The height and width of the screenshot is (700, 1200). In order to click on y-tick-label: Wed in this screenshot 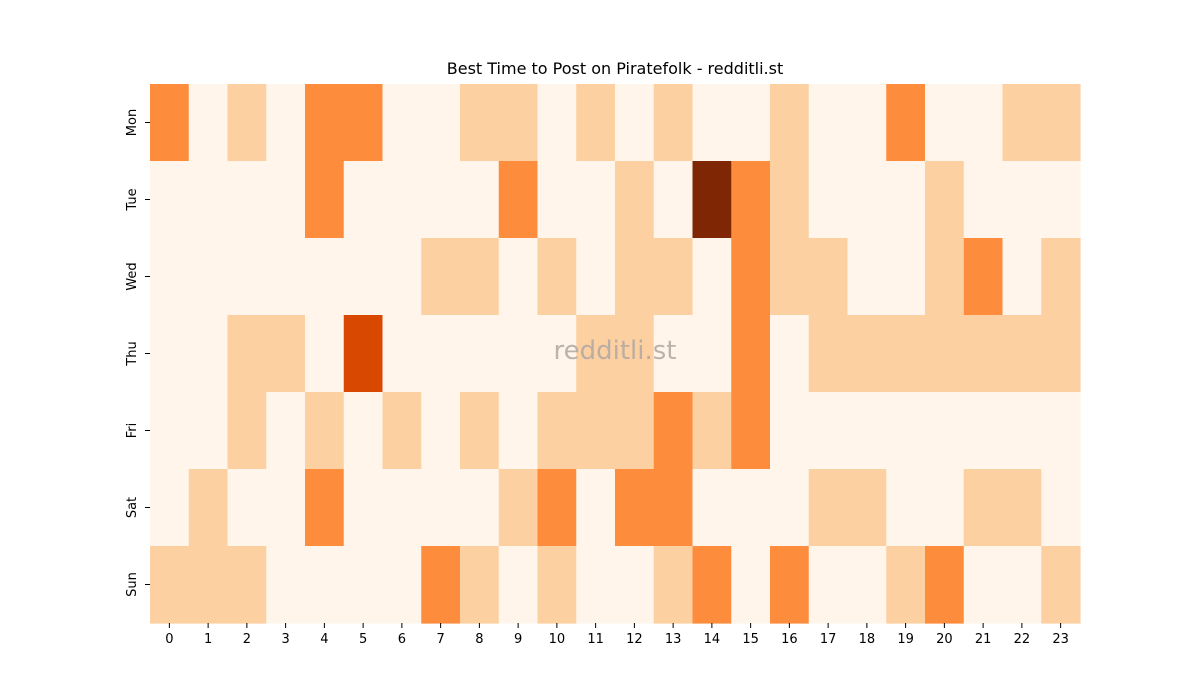, I will do `click(132, 276)`.